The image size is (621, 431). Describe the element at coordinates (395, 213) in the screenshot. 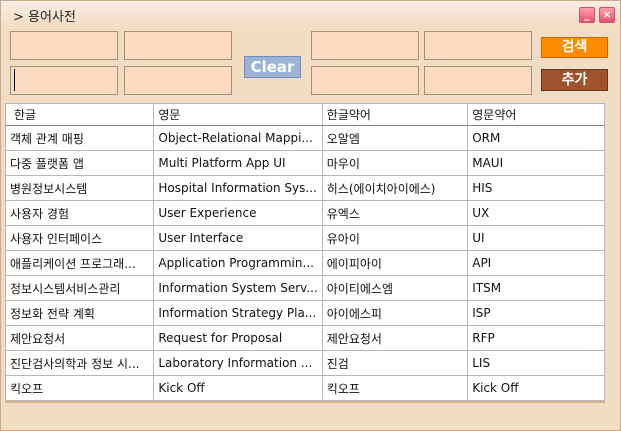

I see `cell-korean-abbr: 유엑스` at that location.